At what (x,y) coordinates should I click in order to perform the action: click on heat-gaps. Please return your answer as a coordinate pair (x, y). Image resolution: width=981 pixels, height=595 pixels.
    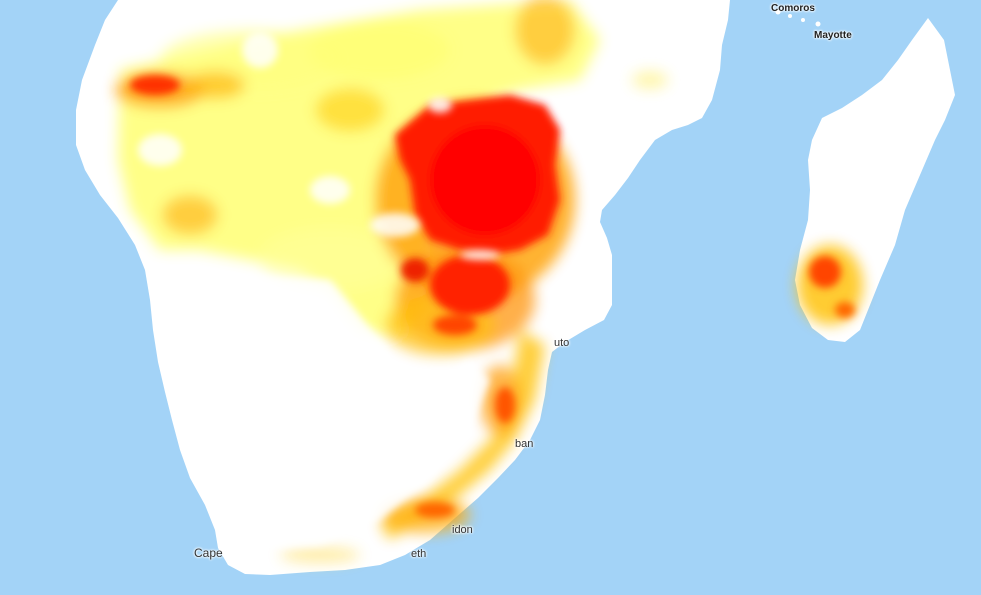
    Looking at the image, I should click on (319, 146).